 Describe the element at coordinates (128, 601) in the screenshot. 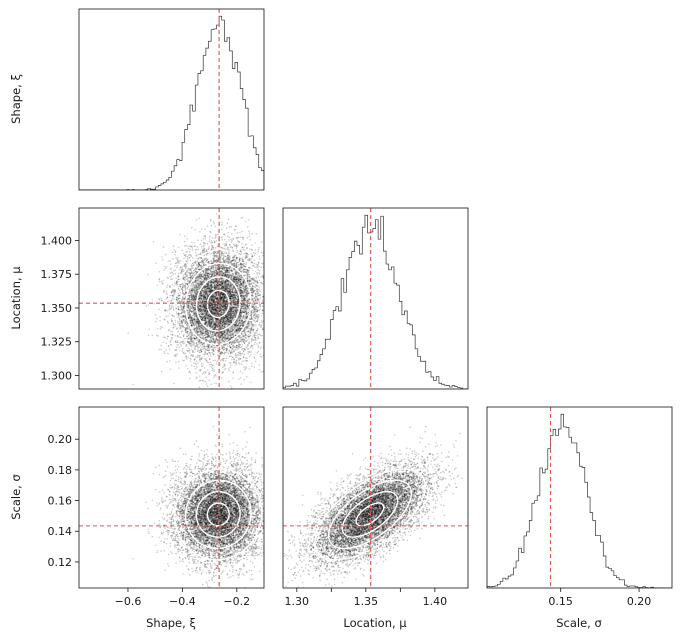

I see `x-tick-label: −0.6` at that location.